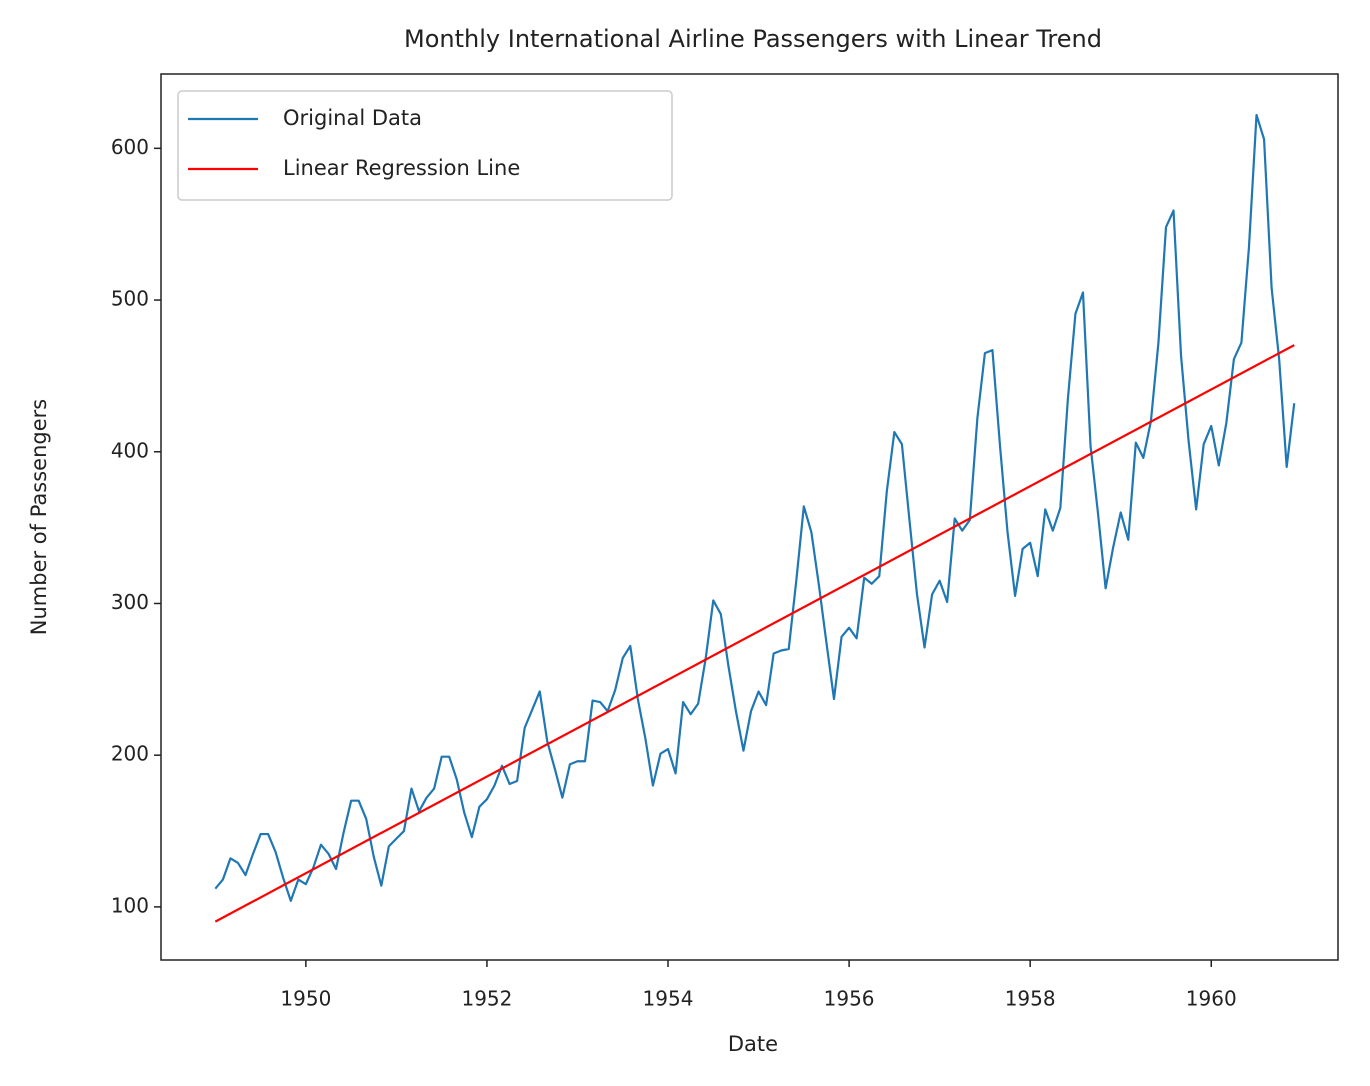 The height and width of the screenshot is (1086, 1370). Describe the element at coordinates (352, 118) in the screenshot. I see `legend-label: Original Data` at that location.